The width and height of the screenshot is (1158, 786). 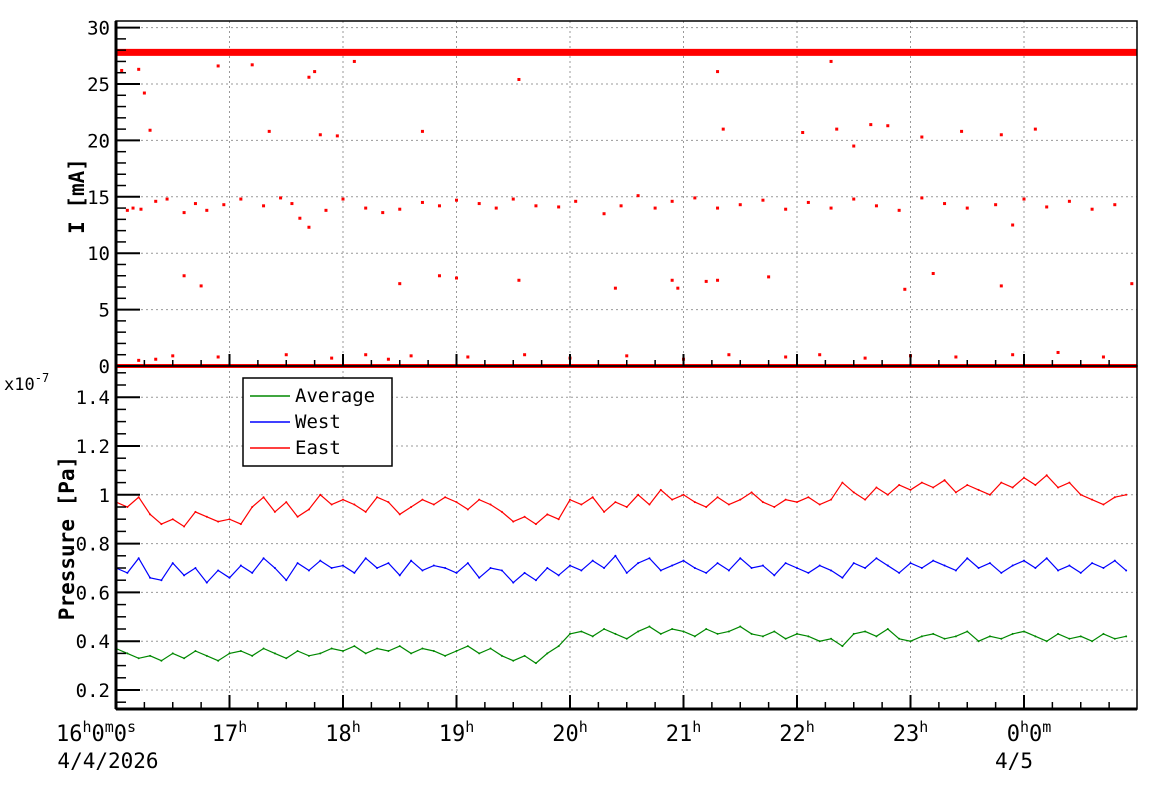 What do you see at coordinates (98, 141) in the screenshot?
I see `upper-y-tick-label: 20` at bounding box center [98, 141].